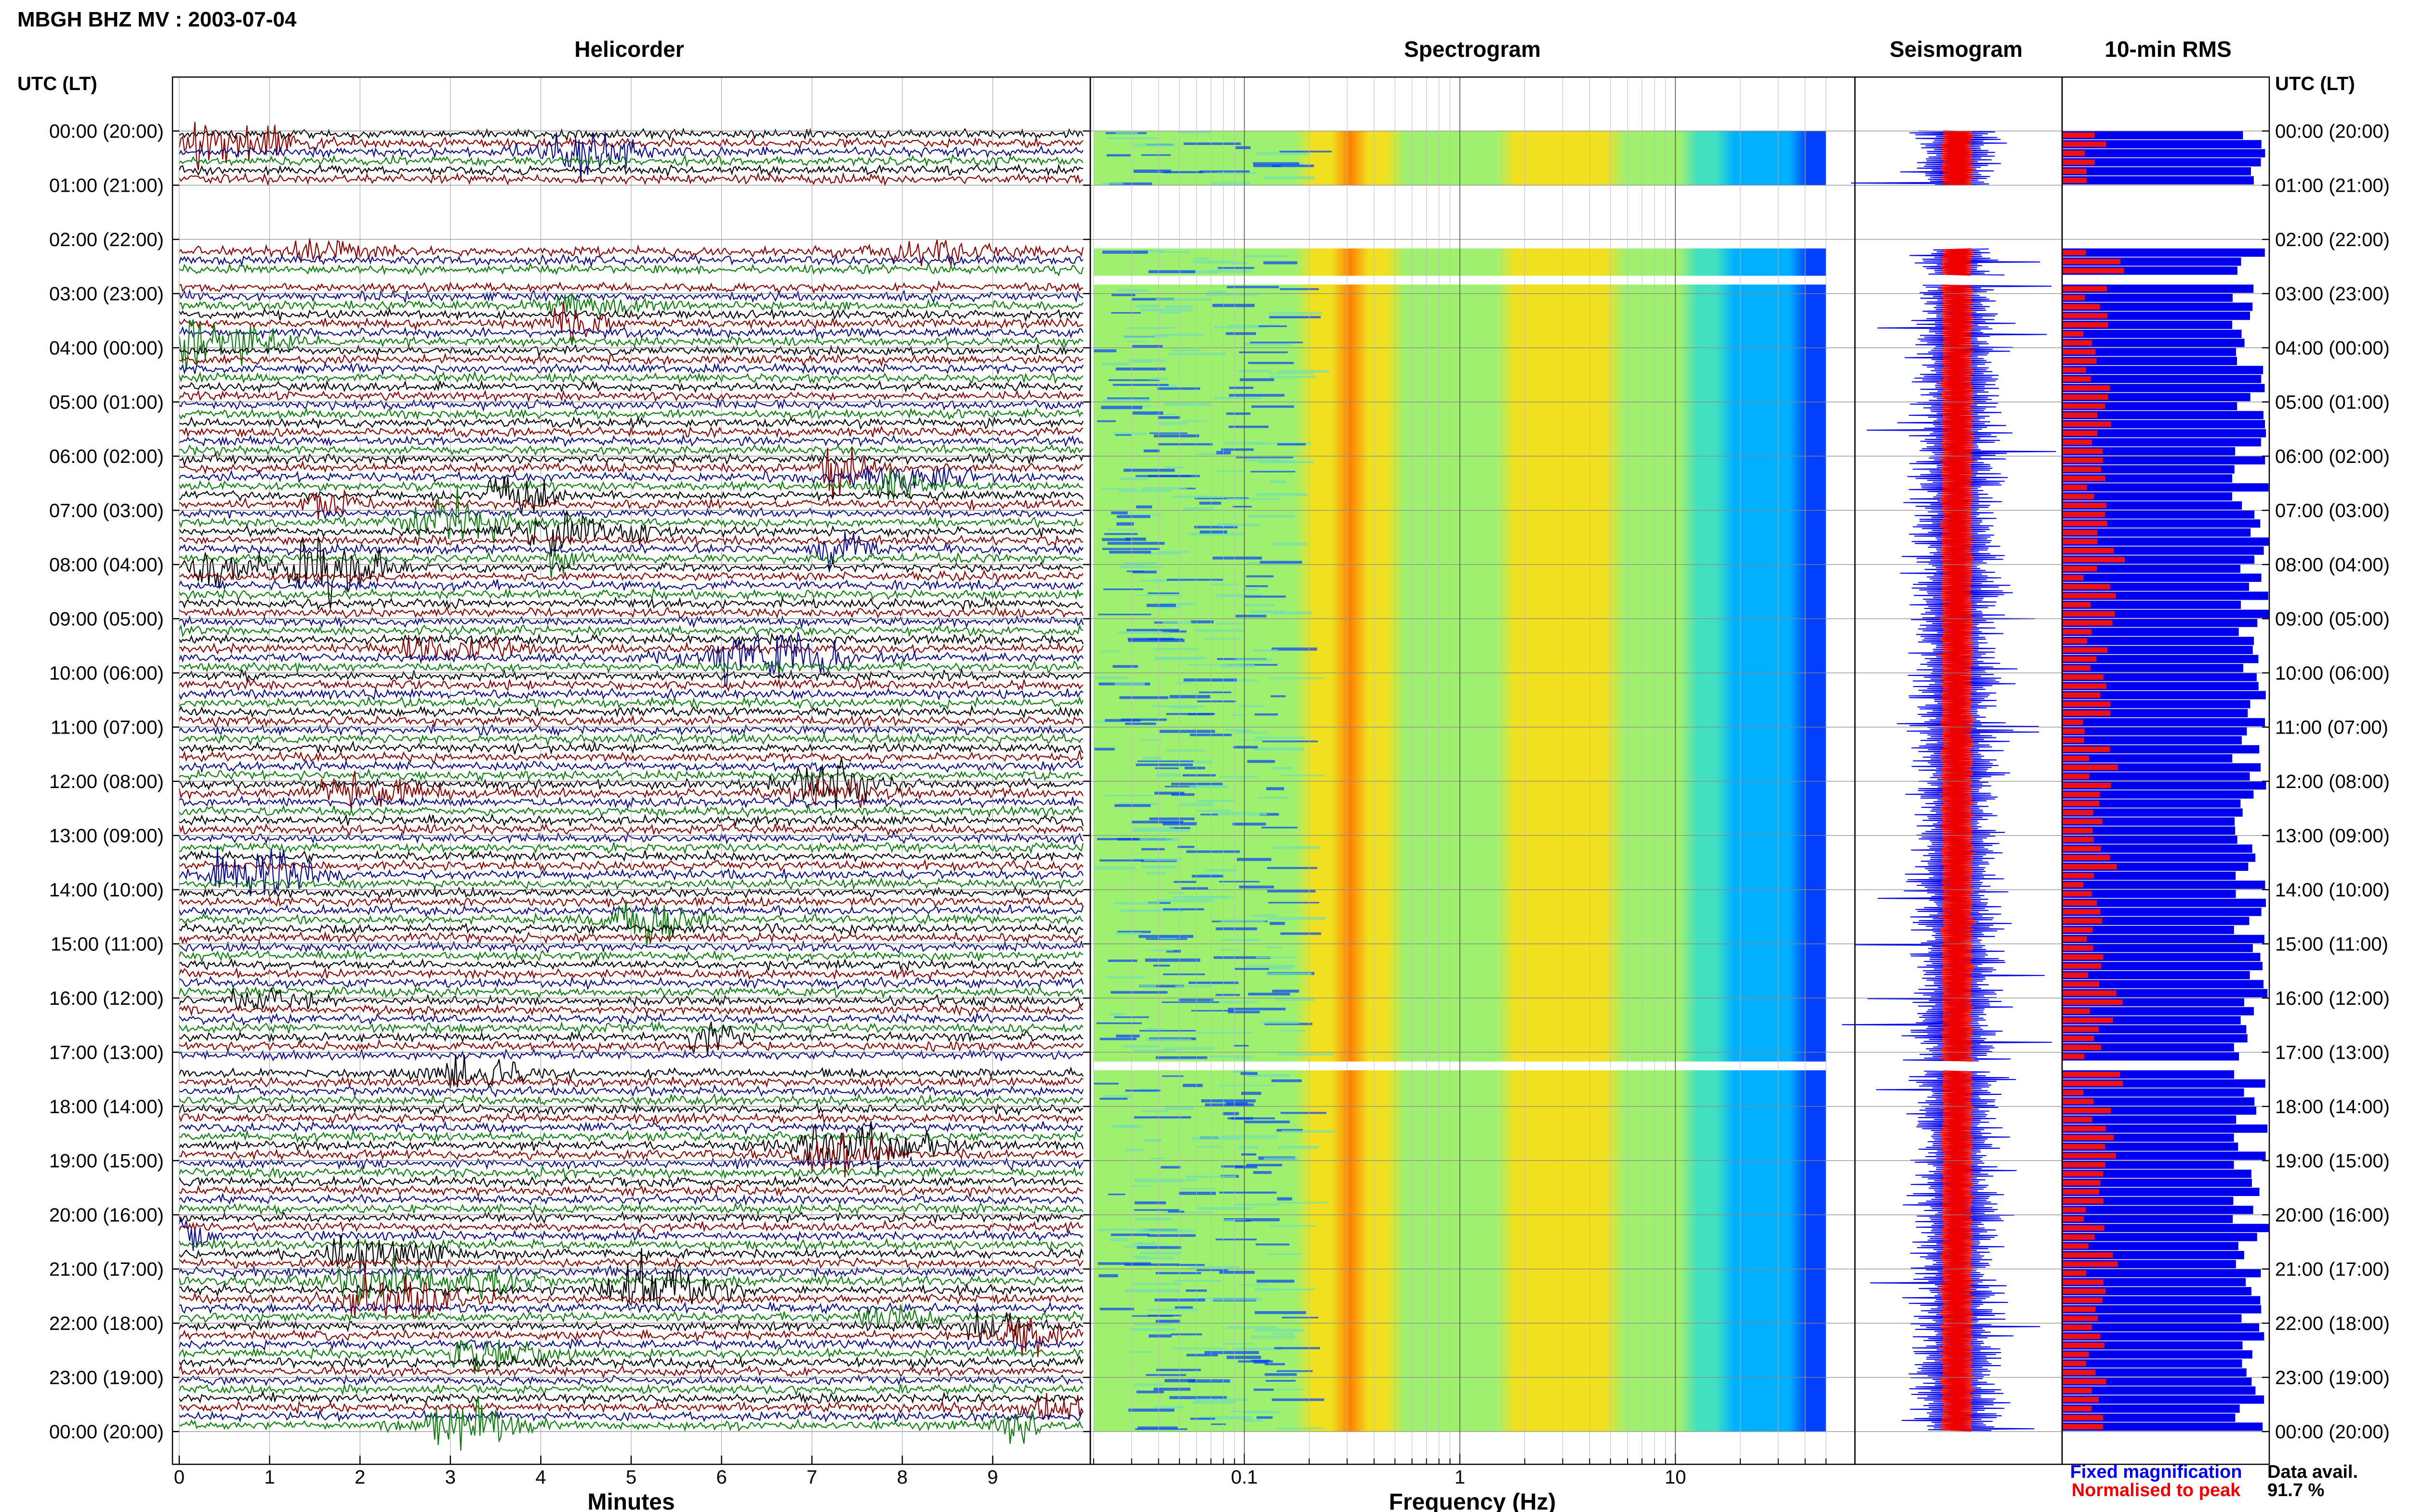  Describe the element at coordinates (106, 836) in the screenshot. I see `y-tick-label-left: 13:00 (09:00)` at that location.